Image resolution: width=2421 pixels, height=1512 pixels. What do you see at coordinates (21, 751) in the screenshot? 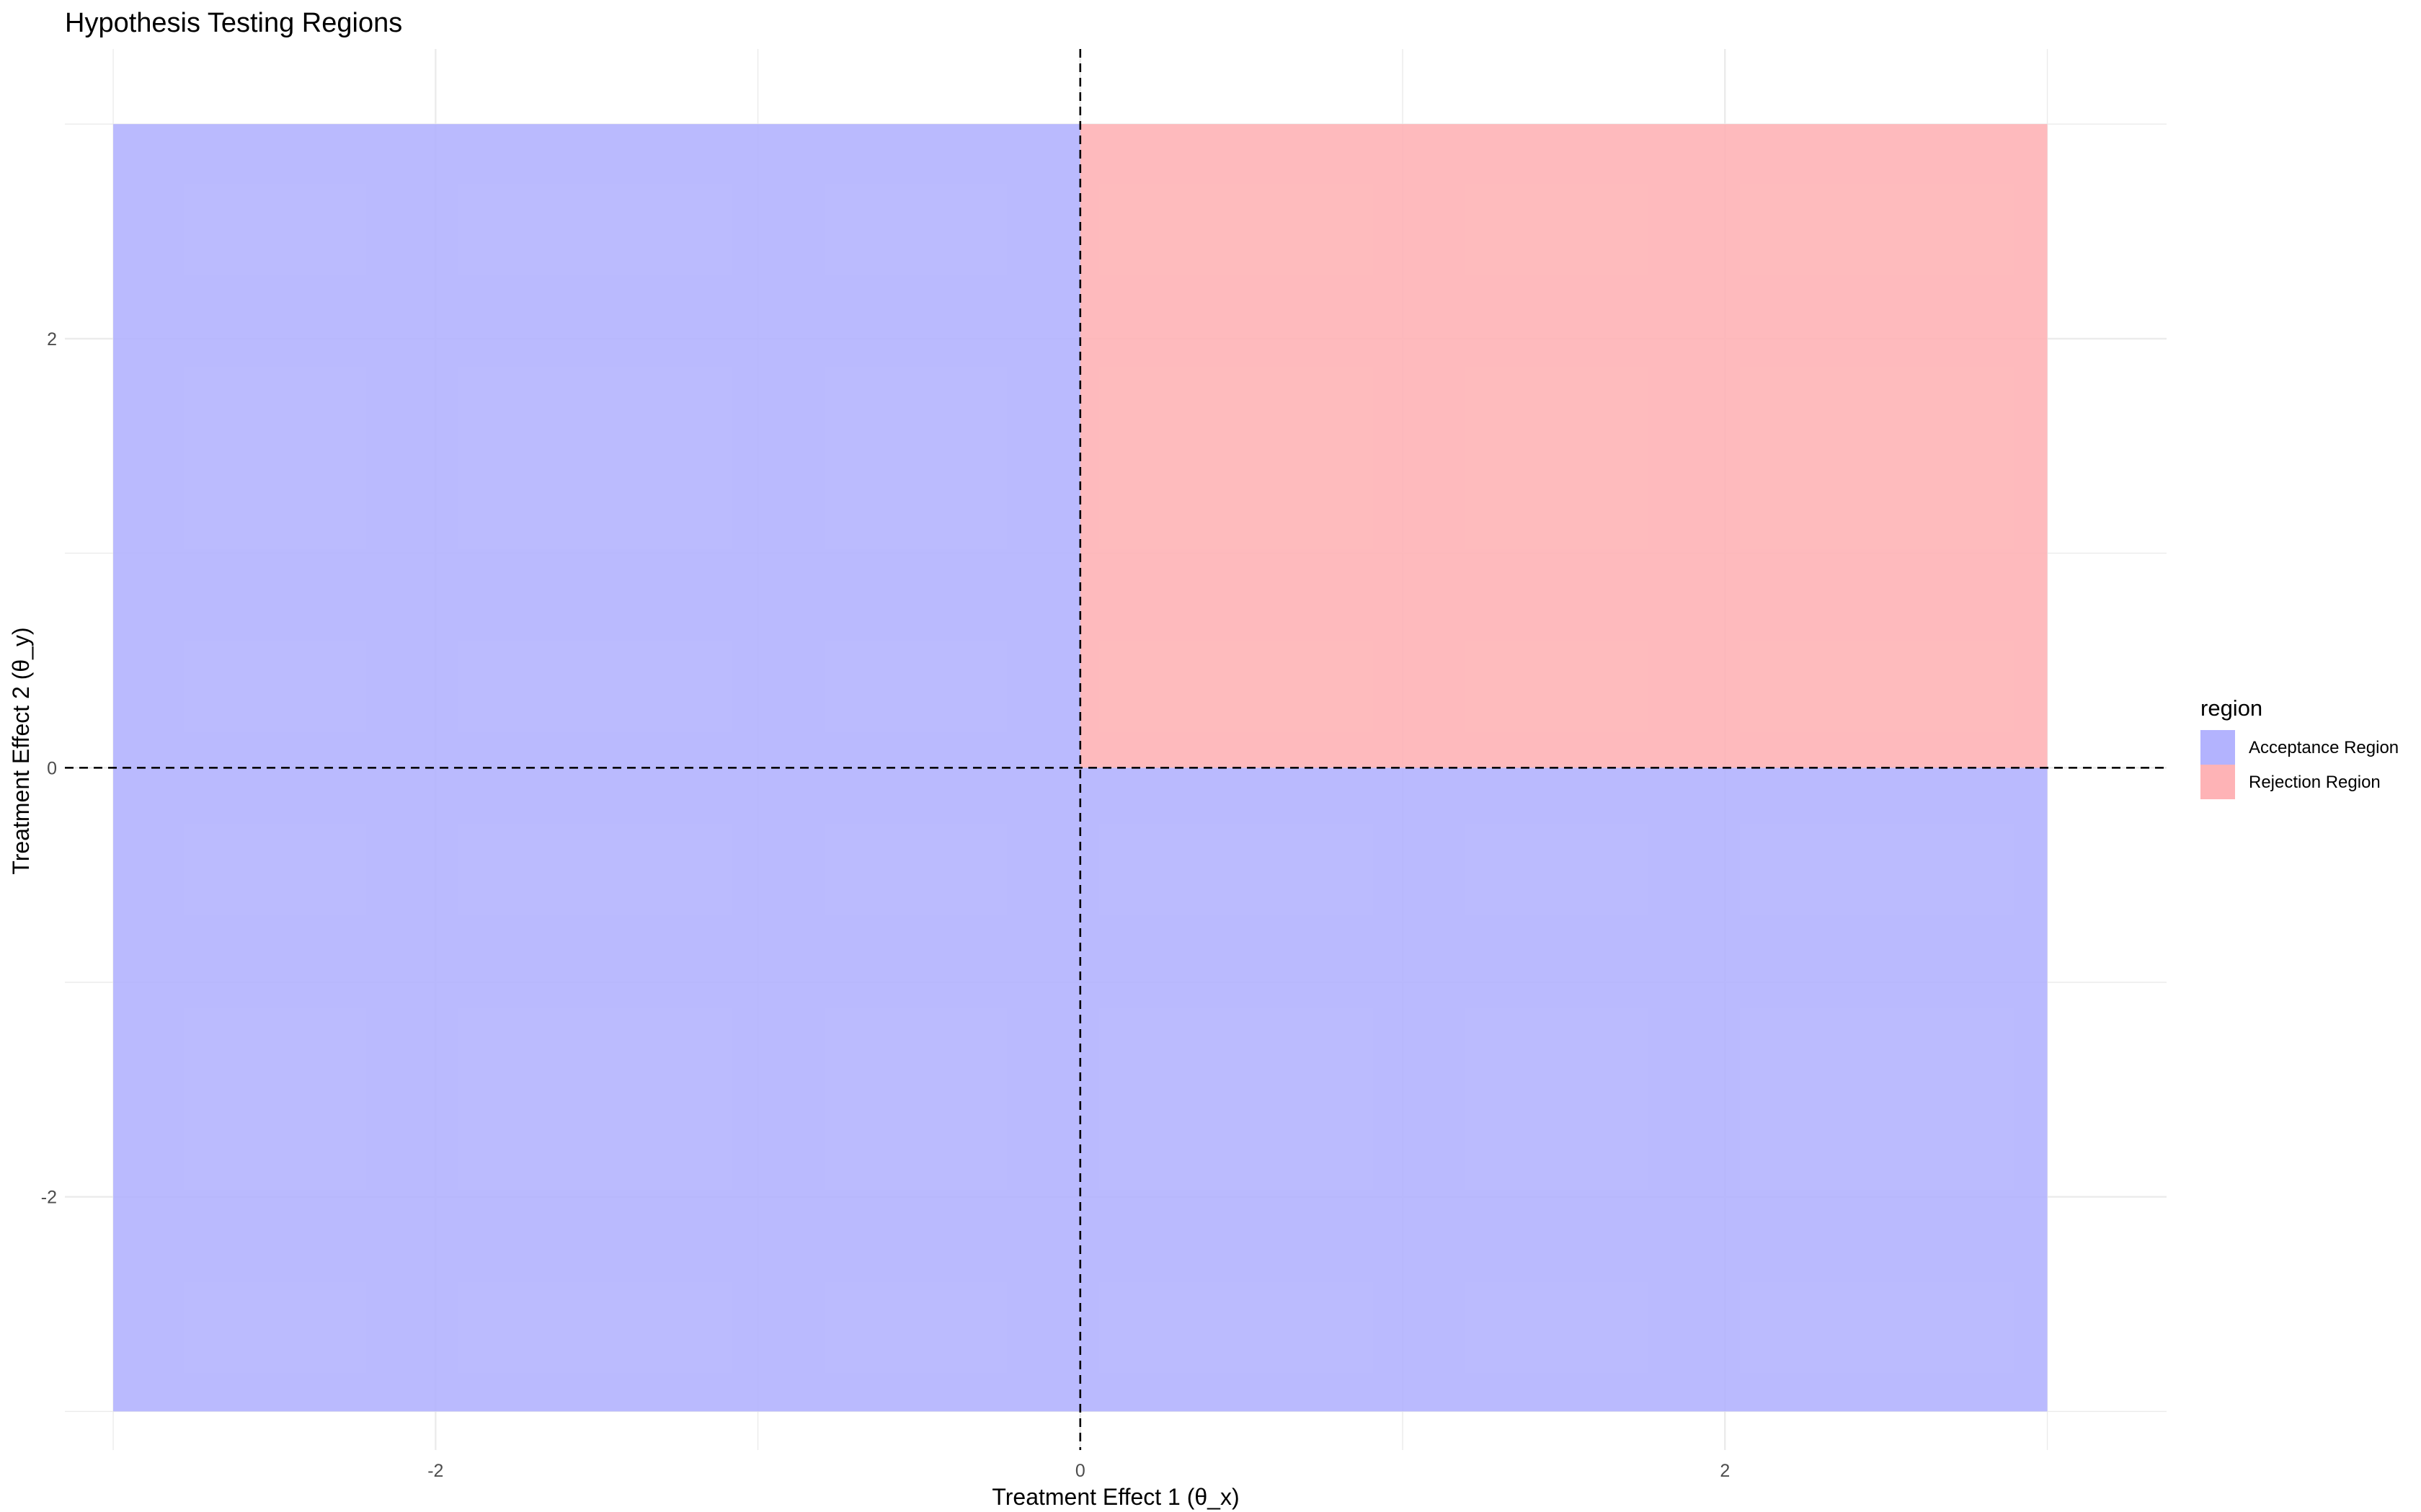
I see `y-axis-title: Treatment Effect 2 (θ_y)` at bounding box center [21, 751].